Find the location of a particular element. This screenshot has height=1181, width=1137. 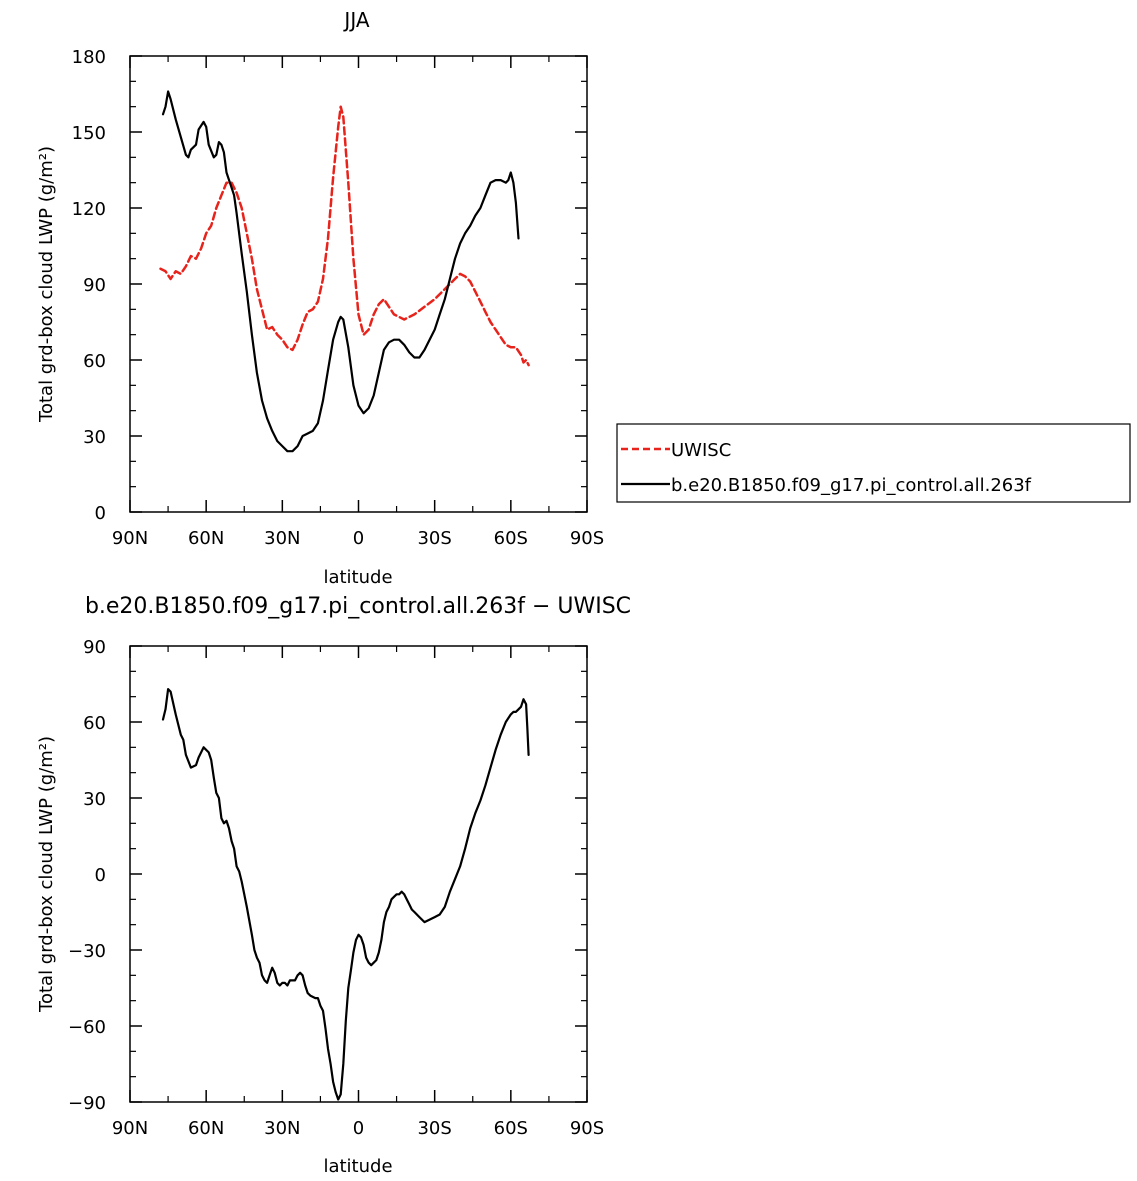

top-x-tick-label-0: 90N is located at coordinates (130, 538).